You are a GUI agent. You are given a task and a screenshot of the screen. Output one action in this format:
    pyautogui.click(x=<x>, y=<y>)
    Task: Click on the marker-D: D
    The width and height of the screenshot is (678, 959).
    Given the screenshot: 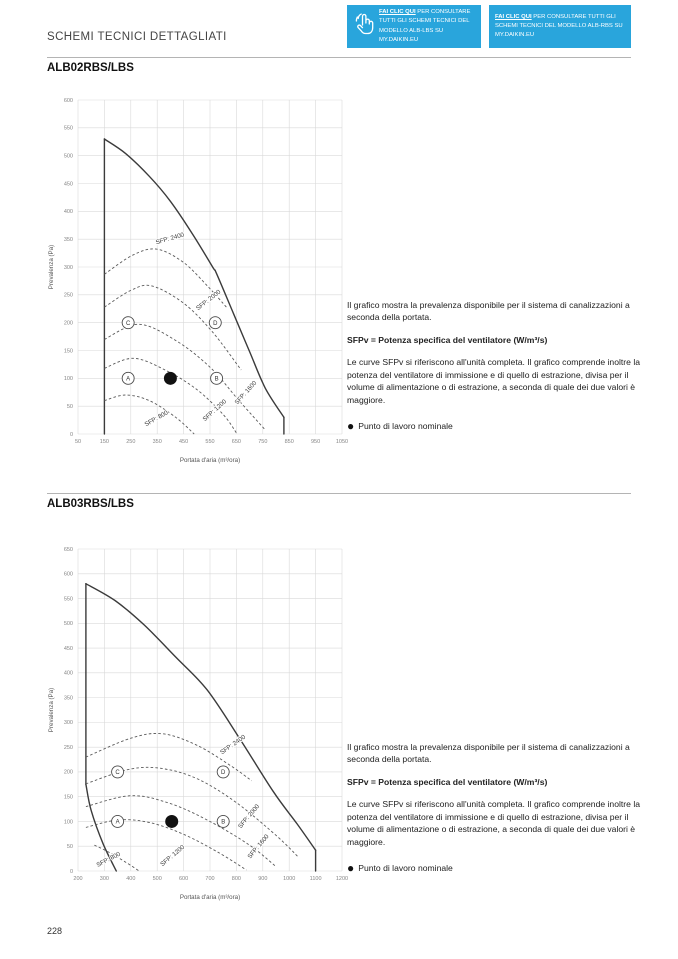 What is the action you would take?
    pyautogui.click(x=223, y=772)
    